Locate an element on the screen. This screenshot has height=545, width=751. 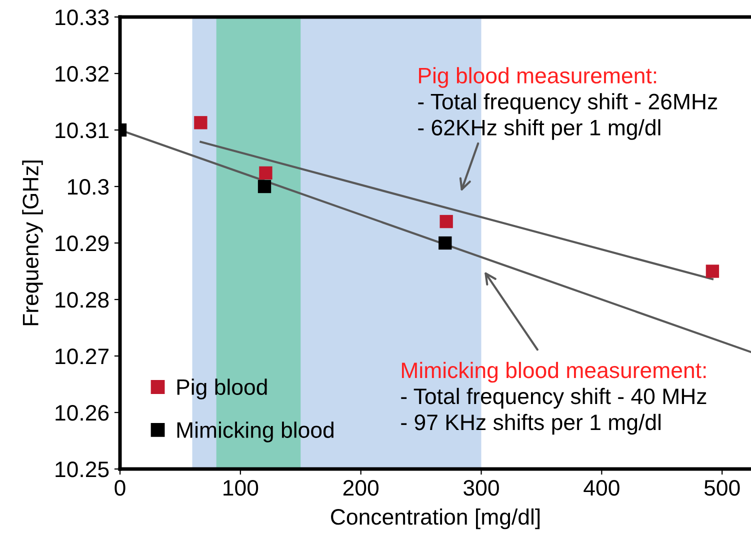
x-tick-label: 100 is located at coordinates (241, 488).